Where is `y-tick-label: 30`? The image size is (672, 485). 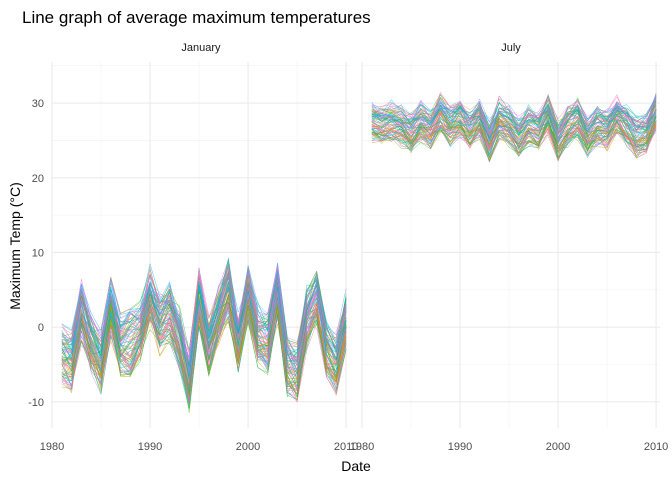 y-tick-label: 30 is located at coordinates (38, 104).